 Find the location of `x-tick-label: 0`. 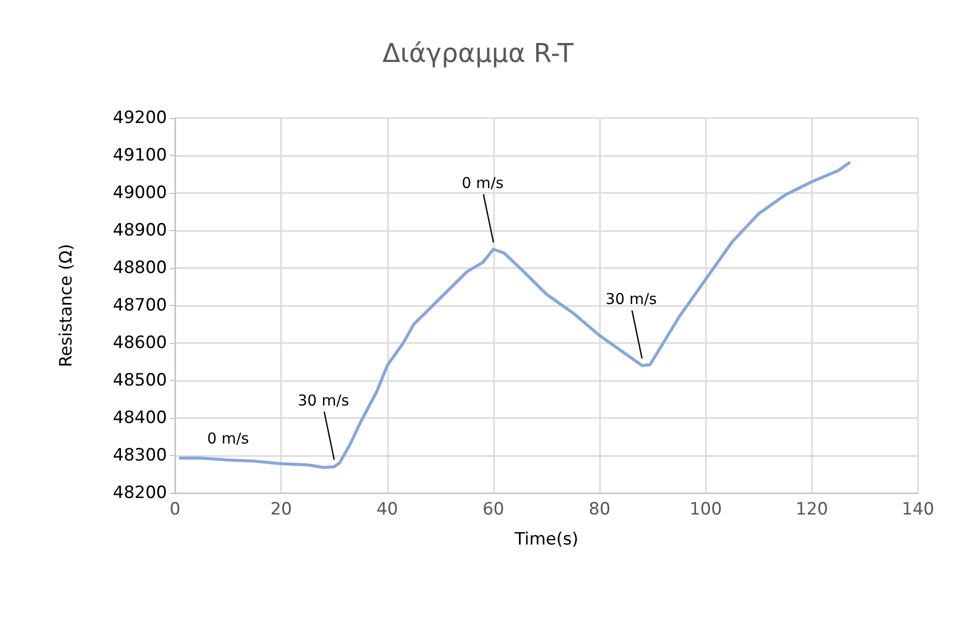

x-tick-label: 0 is located at coordinates (175, 510).